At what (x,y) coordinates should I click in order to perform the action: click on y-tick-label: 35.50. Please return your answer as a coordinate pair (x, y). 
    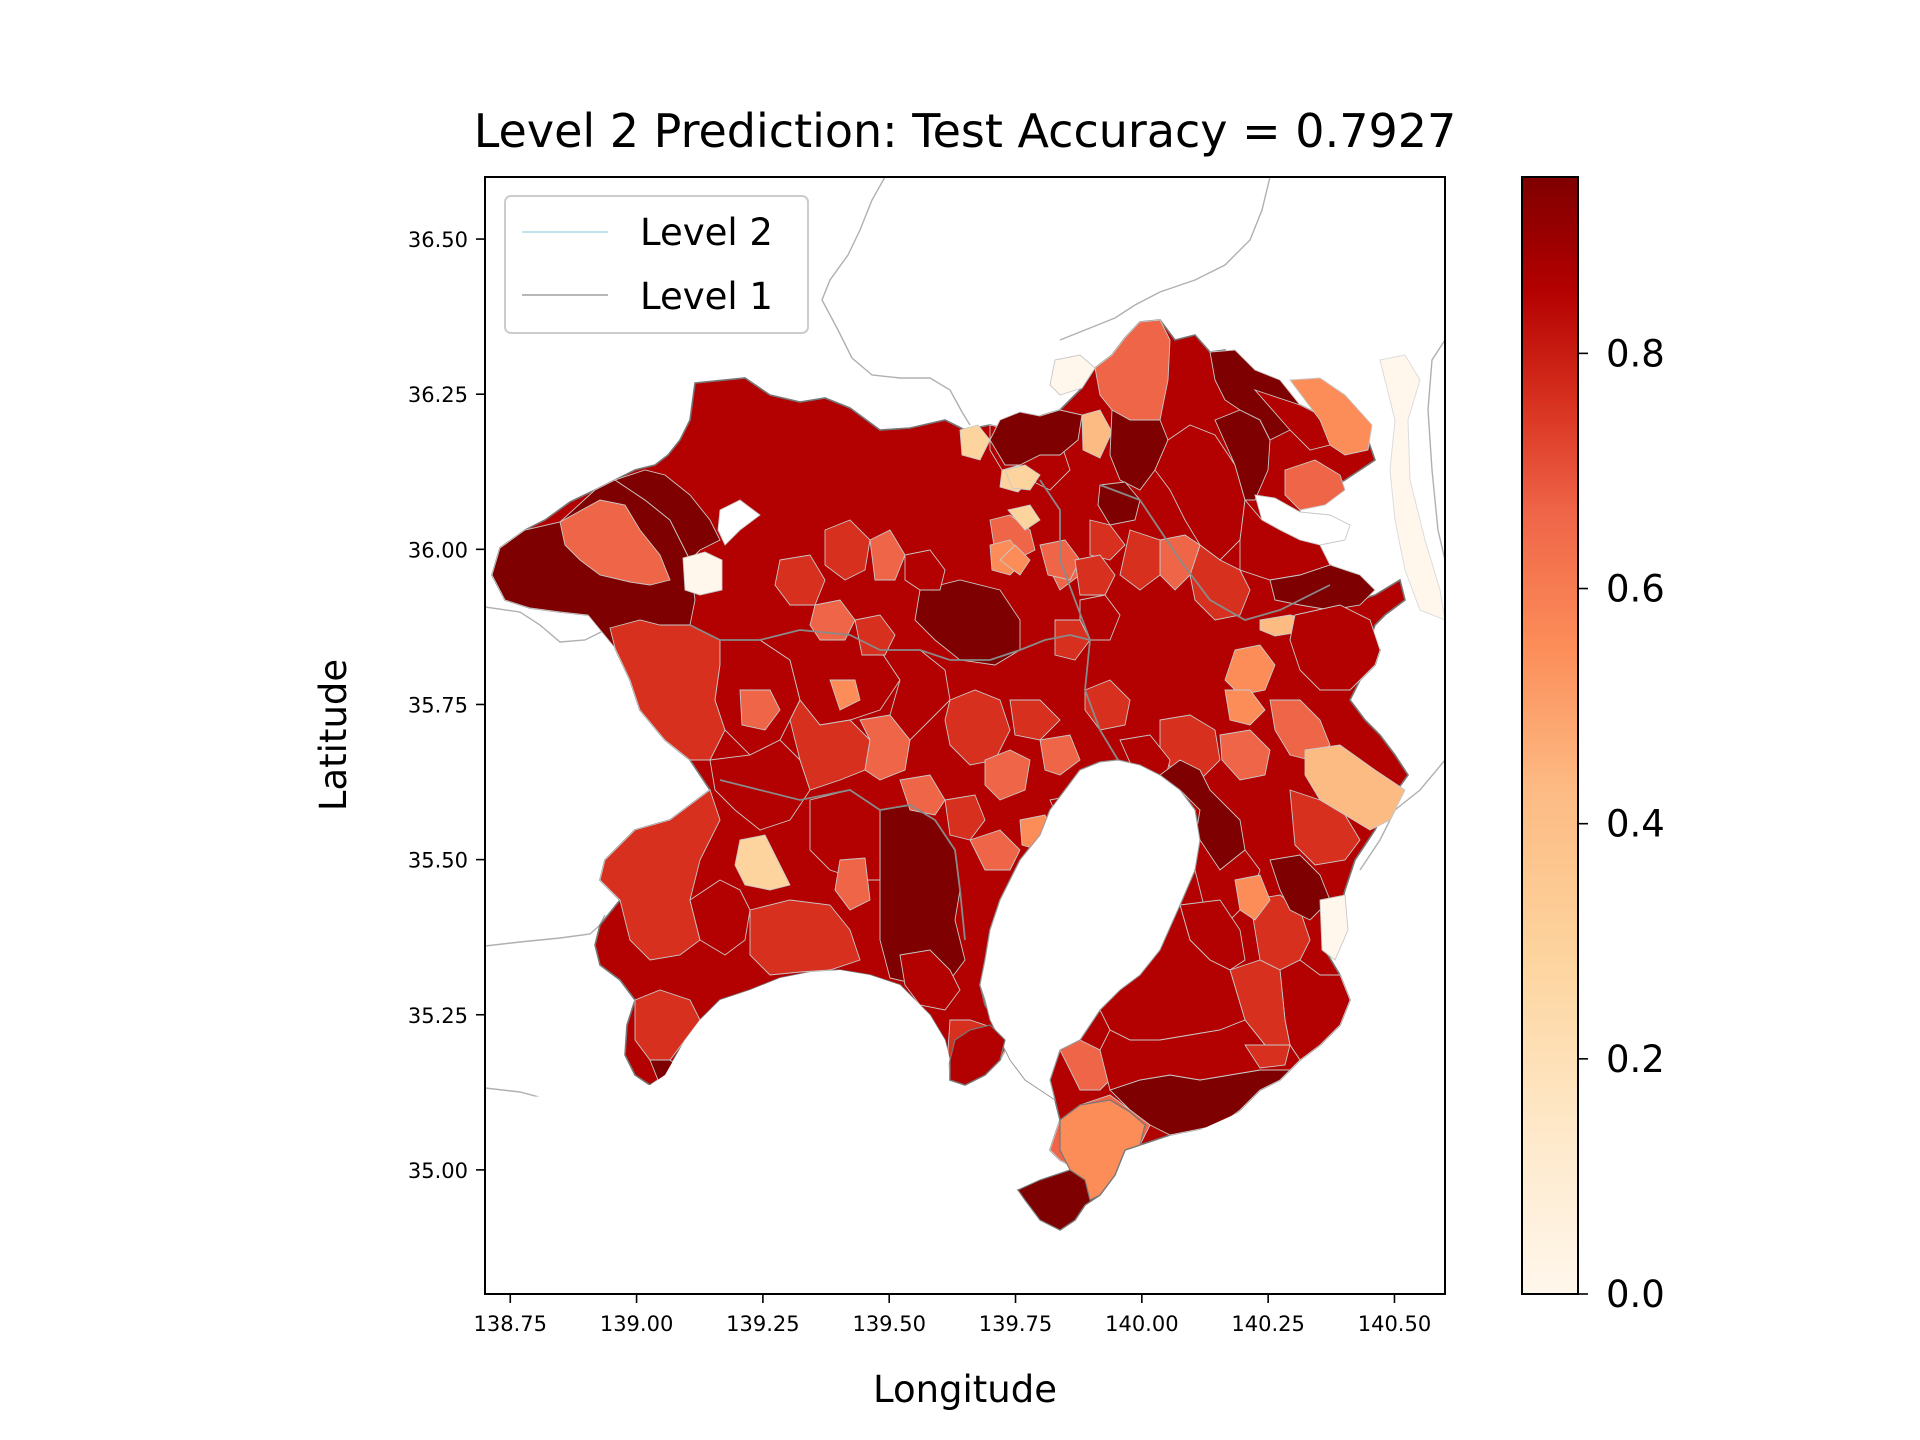
    Looking at the image, I should click on (438, 861).